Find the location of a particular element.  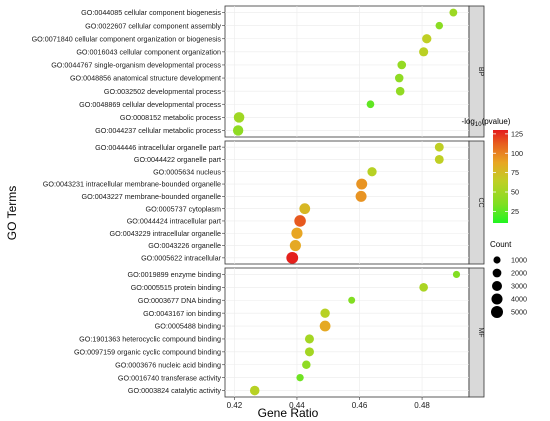

y-tick-label: GO:1901363 heterocyclic compound binding is located at coordinates (150, 339).